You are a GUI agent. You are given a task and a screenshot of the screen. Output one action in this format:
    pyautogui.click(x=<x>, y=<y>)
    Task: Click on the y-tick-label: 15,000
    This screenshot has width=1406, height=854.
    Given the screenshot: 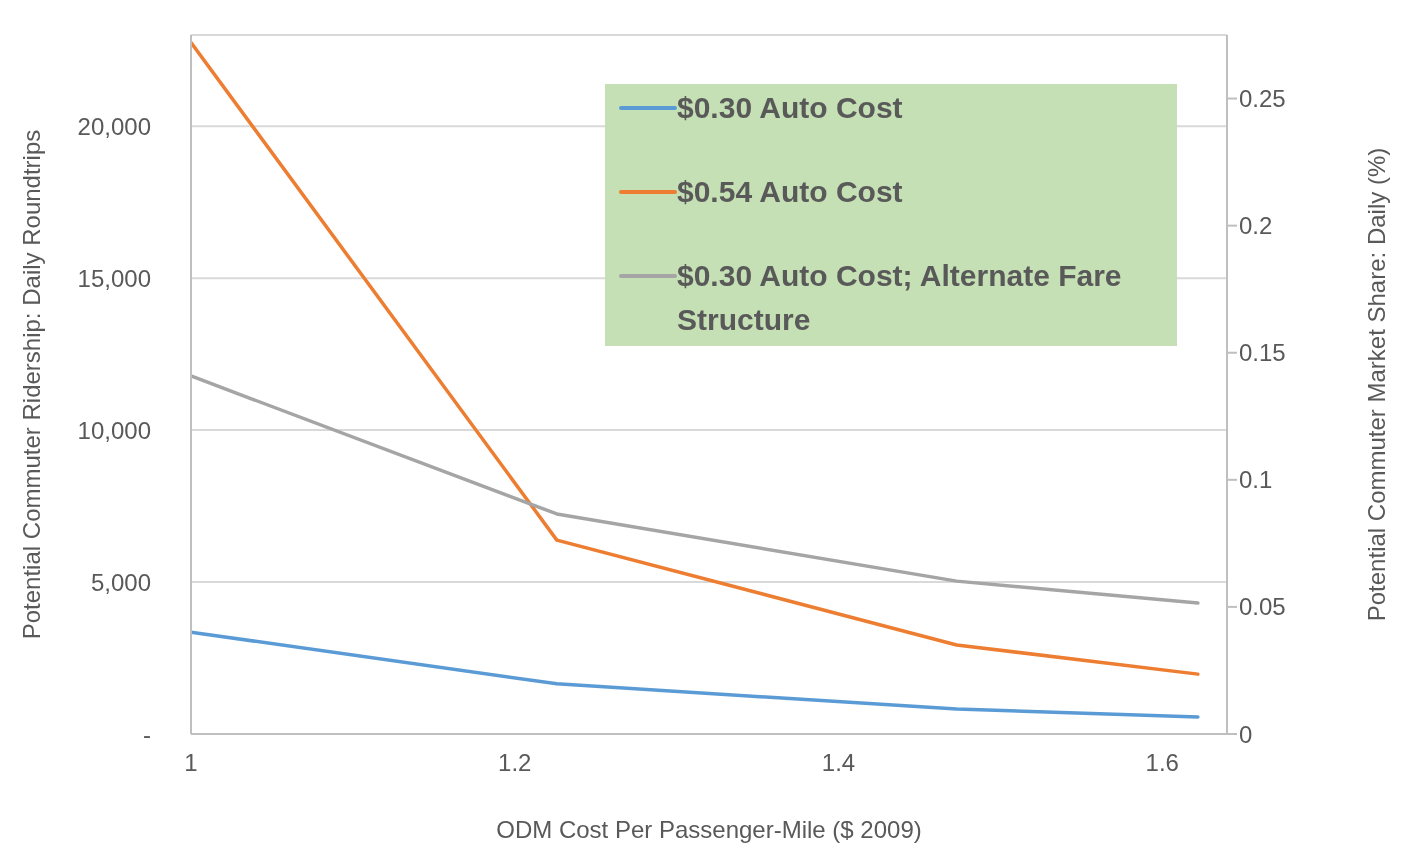 What is the action you would take?
    pyautogui.click(x=114, y=278)
    